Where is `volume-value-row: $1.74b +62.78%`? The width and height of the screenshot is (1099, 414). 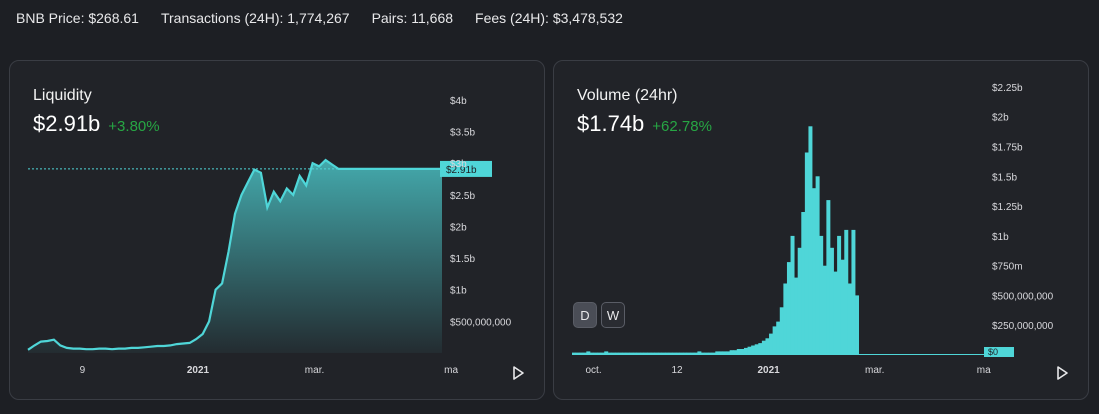 volume-value-row: $1.74b +62.78% is located at coordinates (644, 124).